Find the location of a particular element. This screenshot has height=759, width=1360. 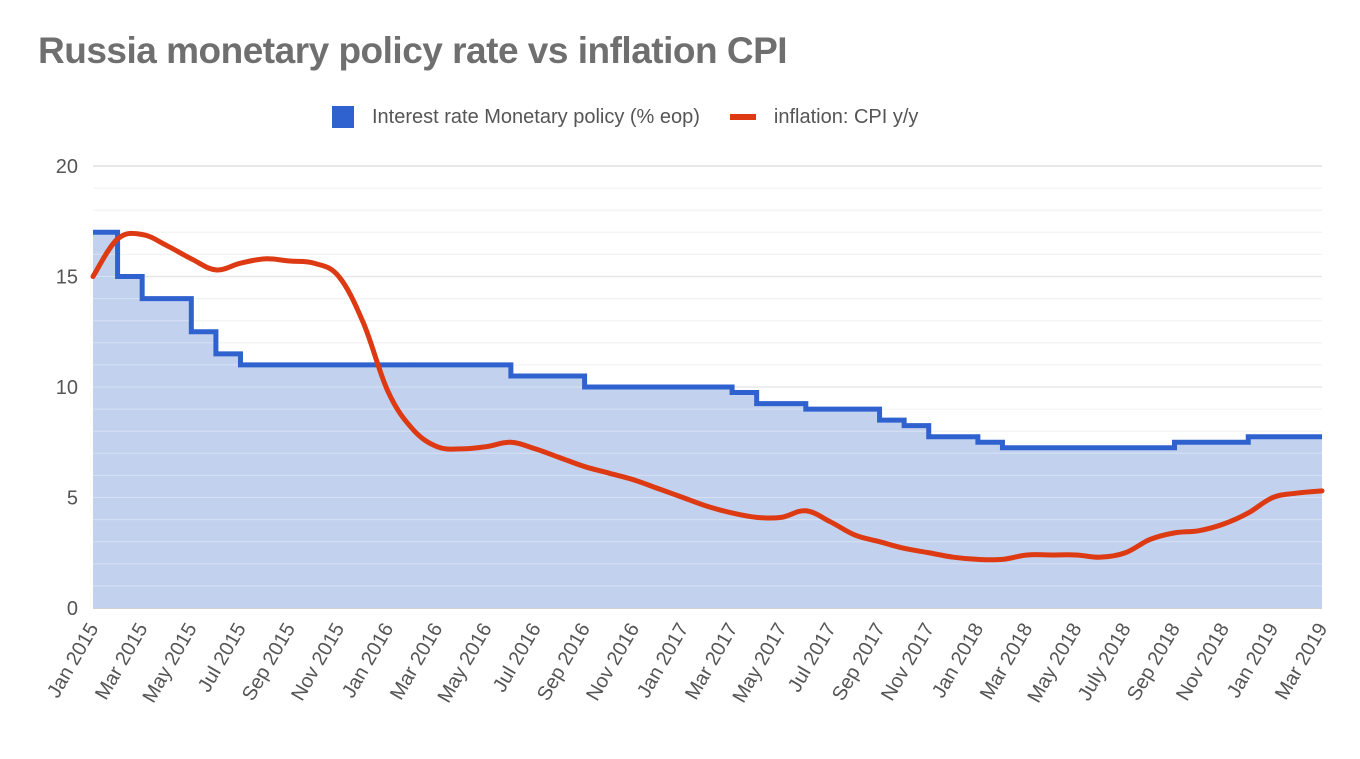

legend-swatch-inflation is located at coordinates (742, 117).